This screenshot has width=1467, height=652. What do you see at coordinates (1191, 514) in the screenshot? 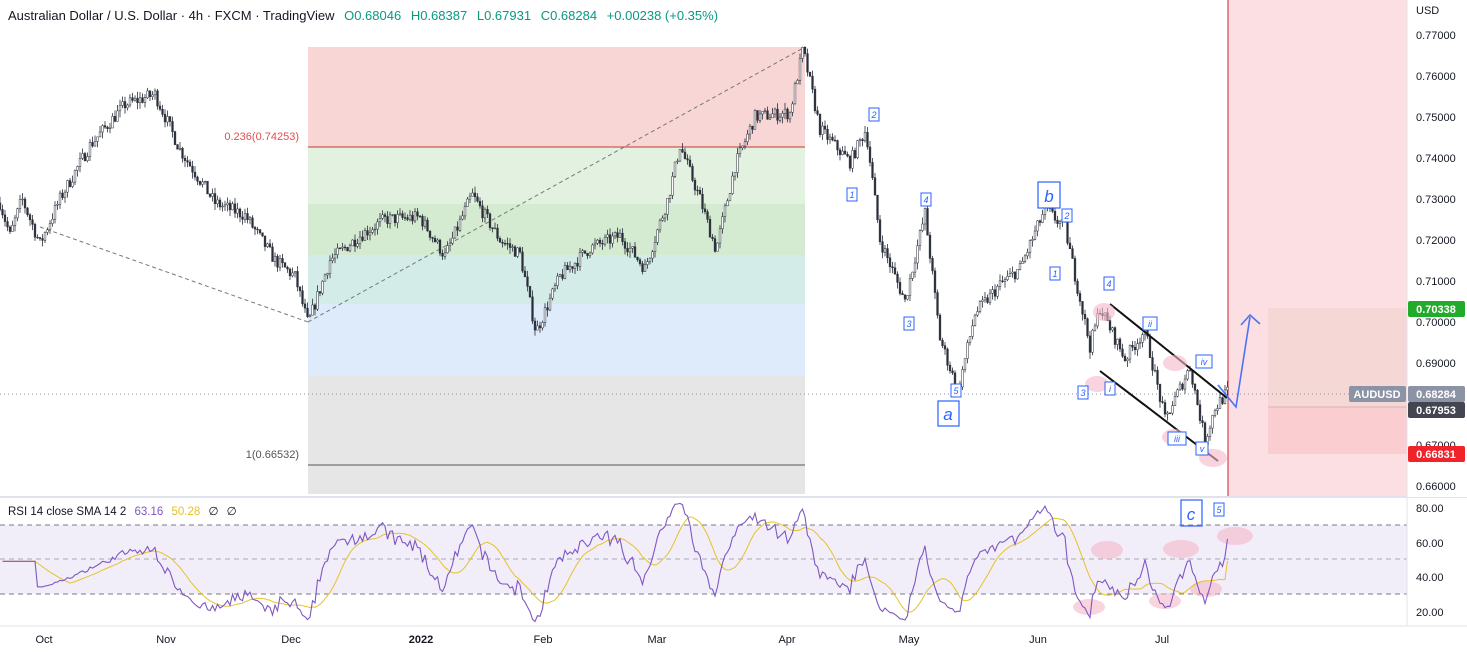
I see `wave-label-c: c` at bounding box center [1191, 514].